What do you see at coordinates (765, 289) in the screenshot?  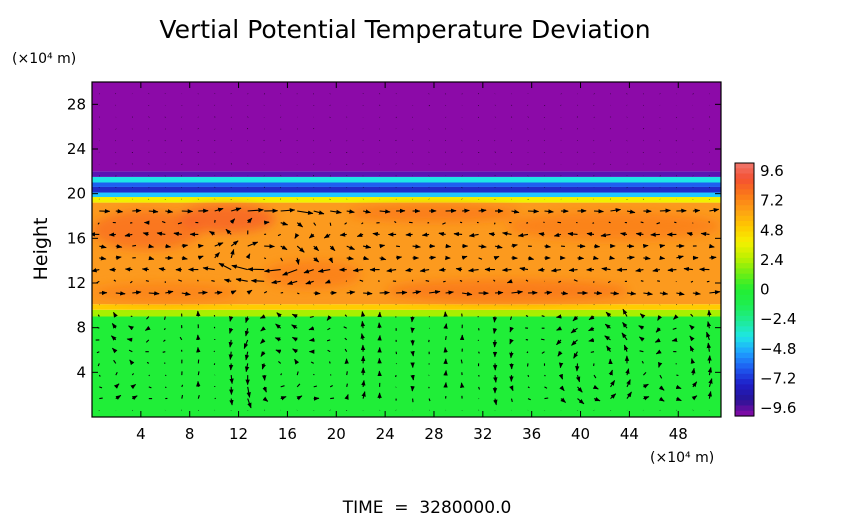 I see `colorbar: 9.6 7.2 4.8 2.4 0 −2.4 −4.8 −7.2 −9.6` at bounding box center [765, 289].